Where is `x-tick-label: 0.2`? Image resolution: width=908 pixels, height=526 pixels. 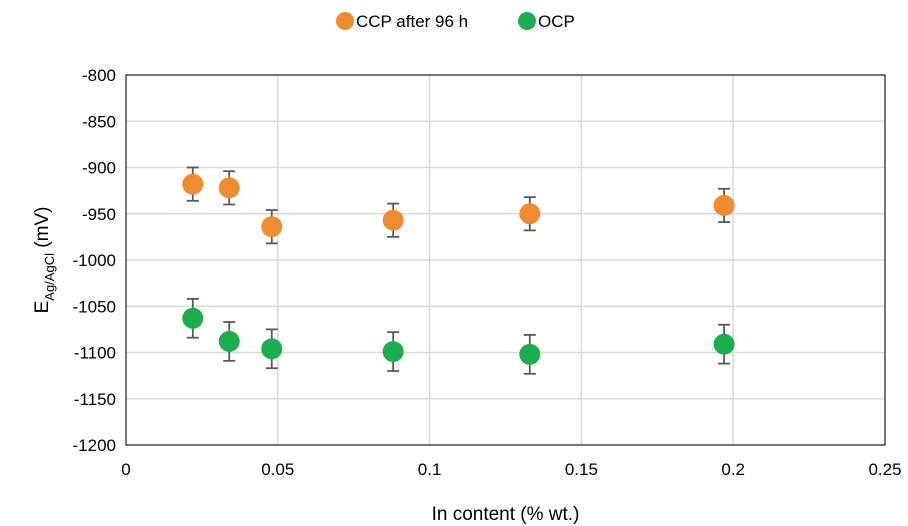
x-tick-label: 0.2 is located at coordinates (733, 469).